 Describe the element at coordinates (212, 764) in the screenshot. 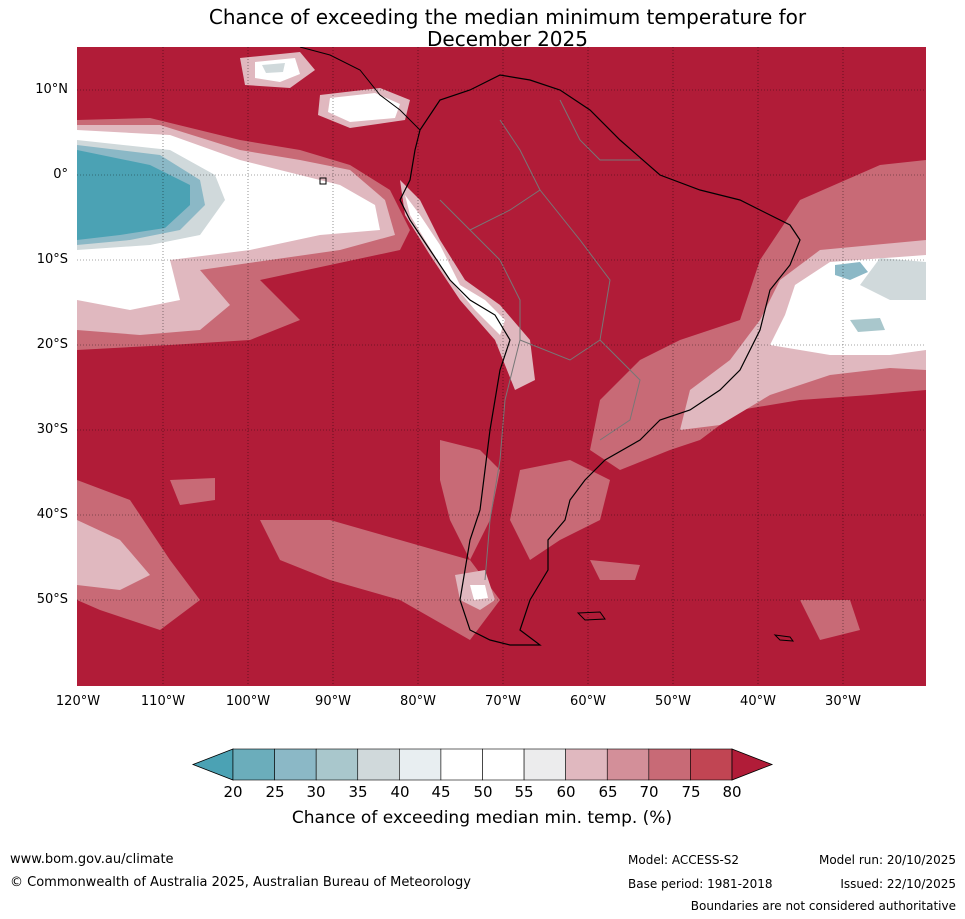

I see `legend-extend-low` at that location.